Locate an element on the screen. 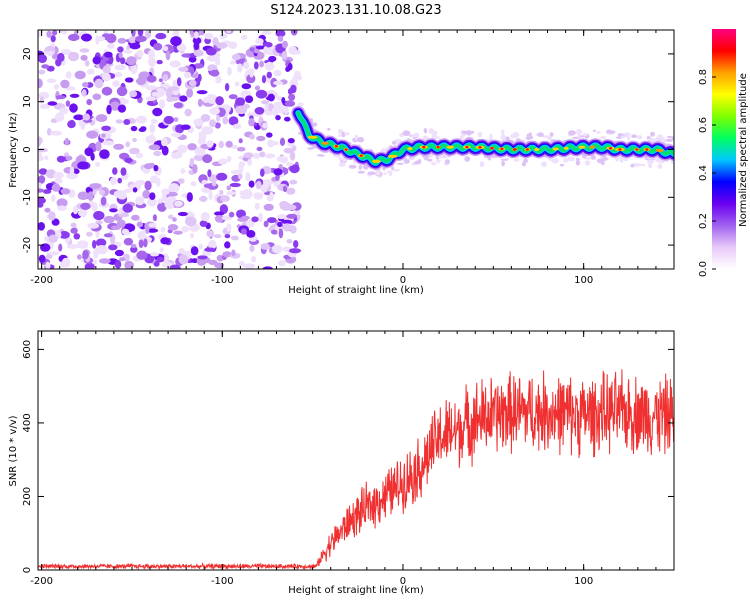 This screenshot has width=750, height=600. x-tick-label: 100 is located at coordinates (583, 280).